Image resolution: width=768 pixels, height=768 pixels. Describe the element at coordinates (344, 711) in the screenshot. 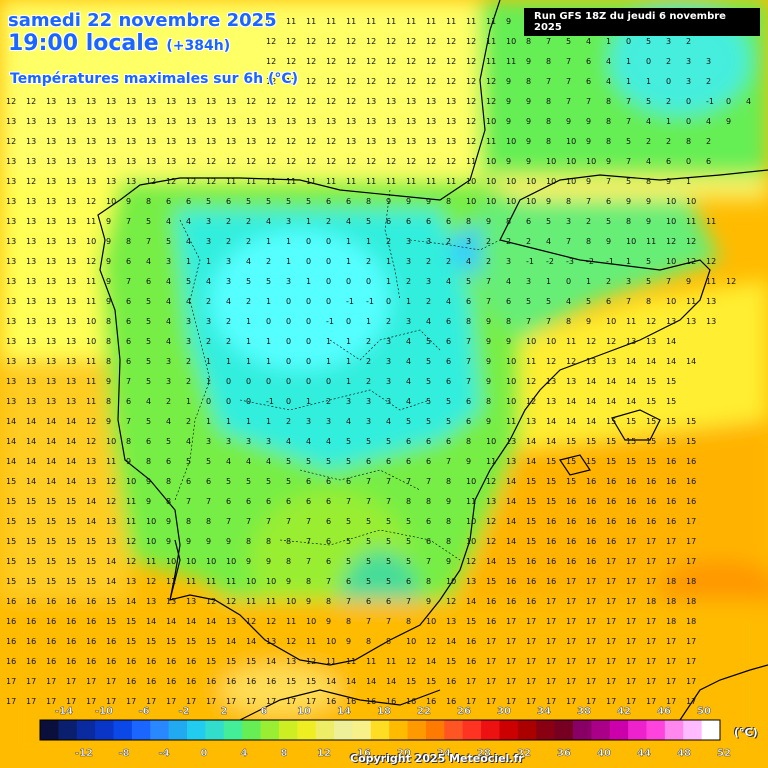

I see `legend-label: 14` at that location.